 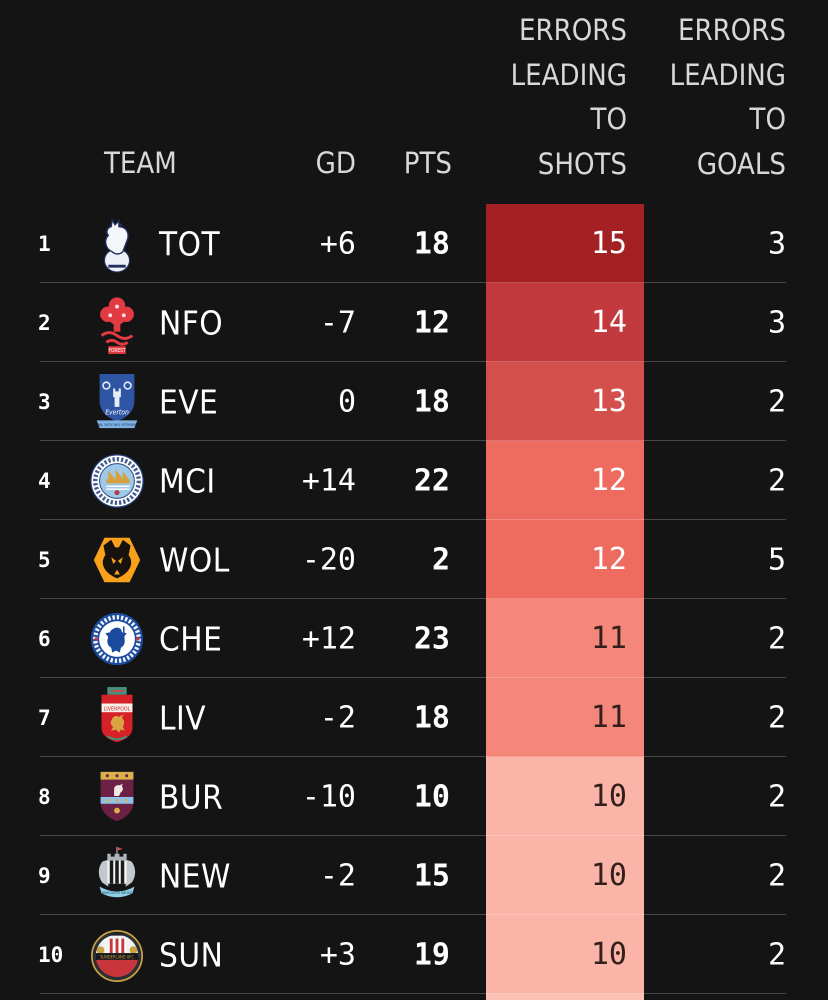 I want to click on table-row: 1 TOT +6 18 15 3, so click(x=414, y=243).